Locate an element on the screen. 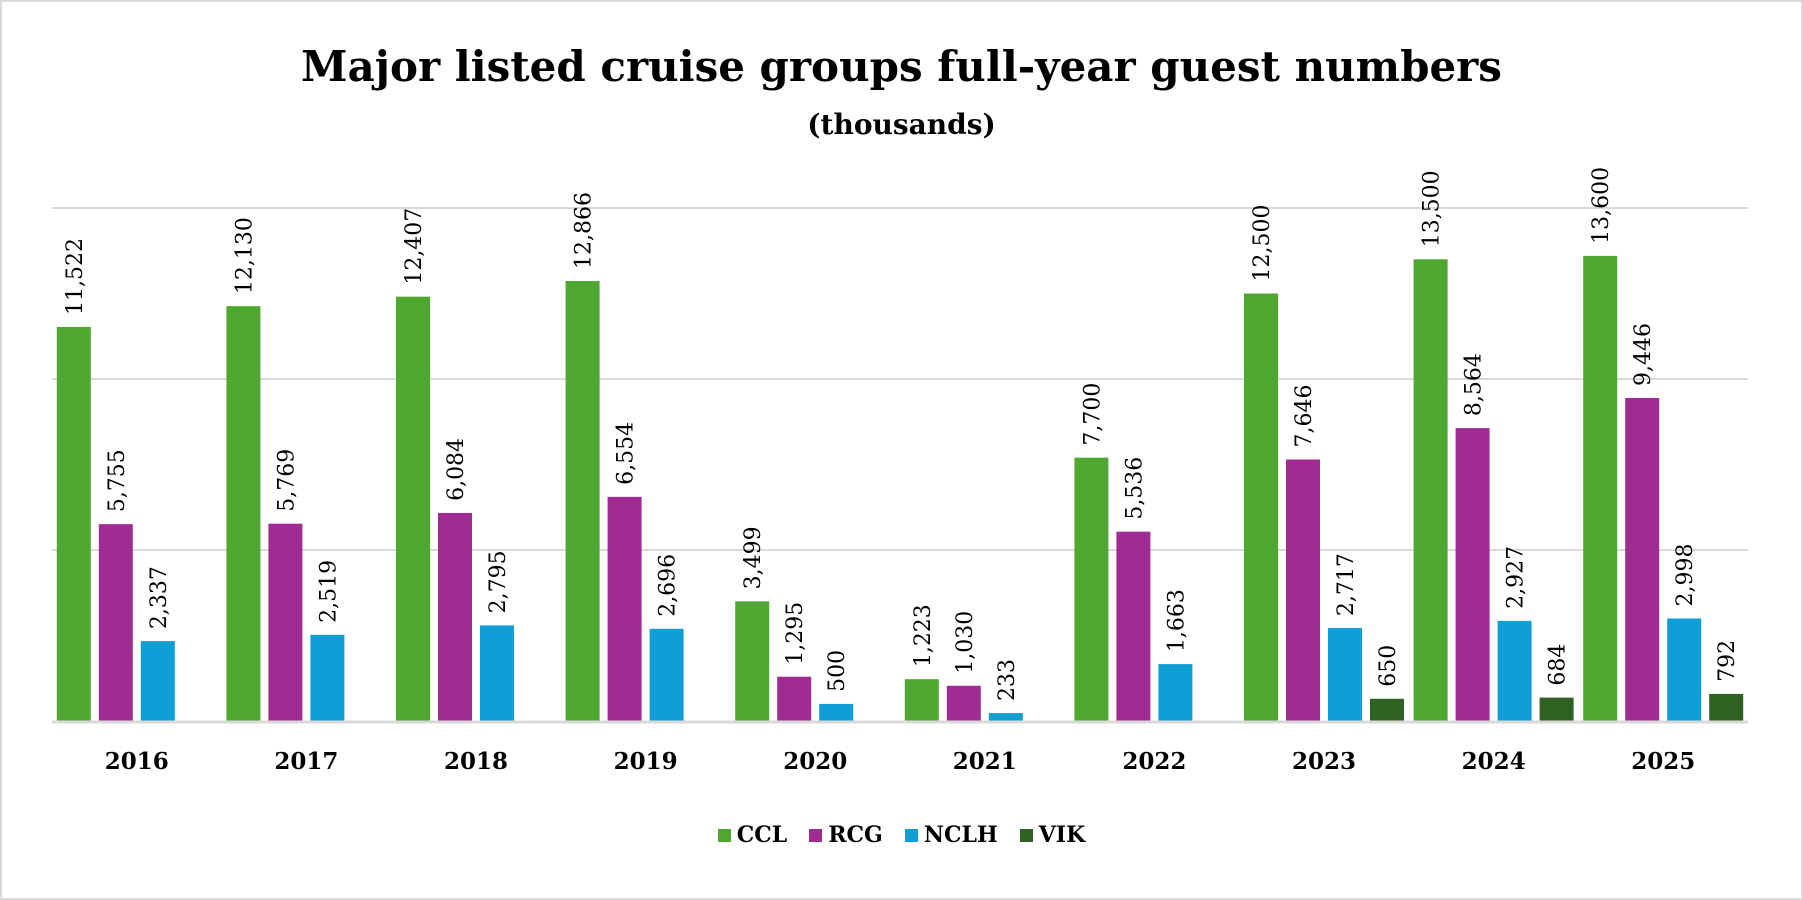 This screenshot has width=1803, height=900. bar-nclh-2020 is located at coordinates (836, 712).